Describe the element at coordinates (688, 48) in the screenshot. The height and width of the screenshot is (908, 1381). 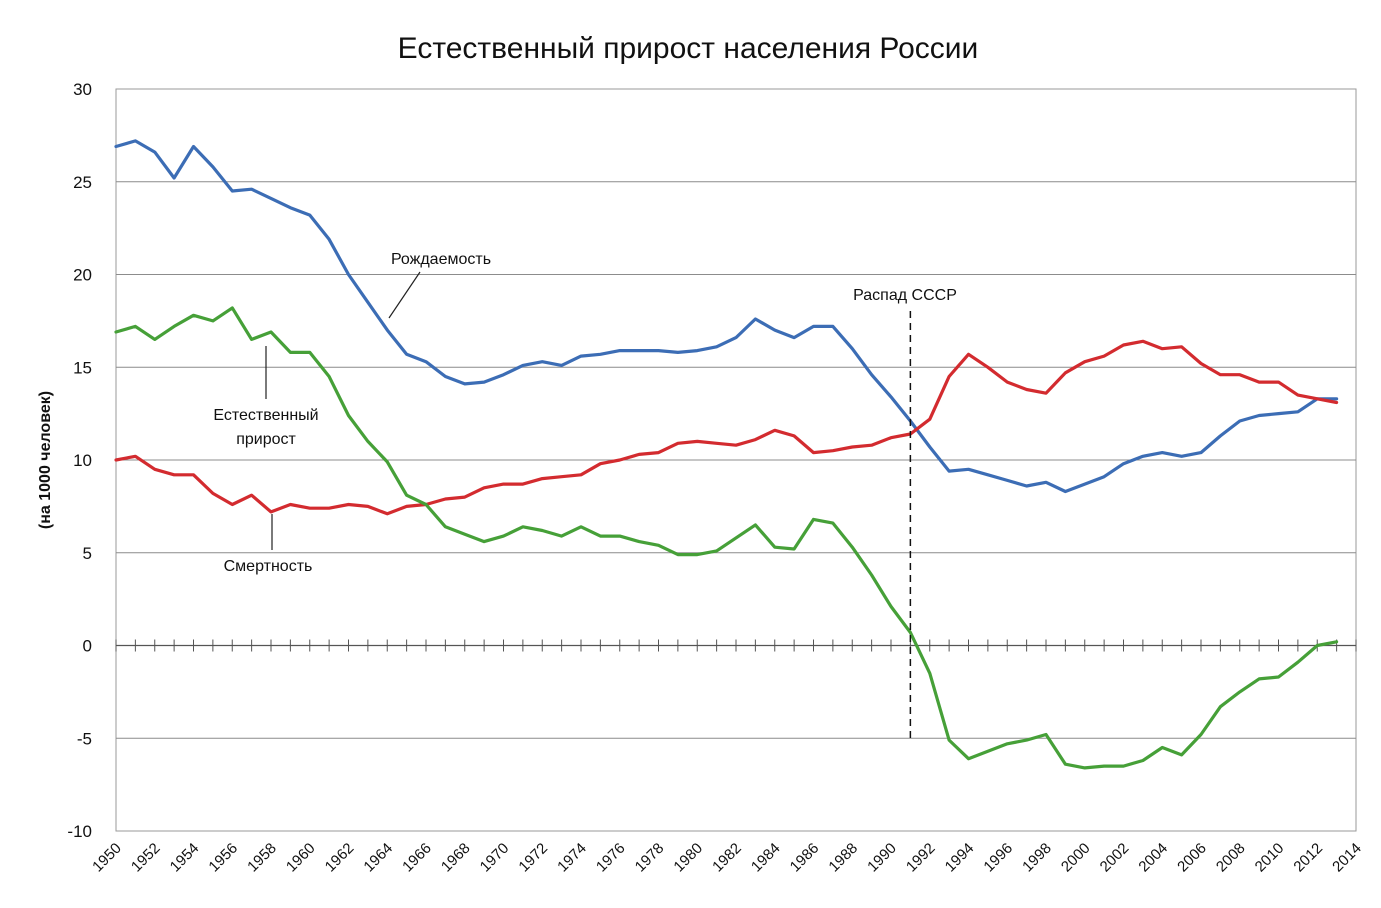
I see `chart-title: Естественный прирост населения России` at that location.